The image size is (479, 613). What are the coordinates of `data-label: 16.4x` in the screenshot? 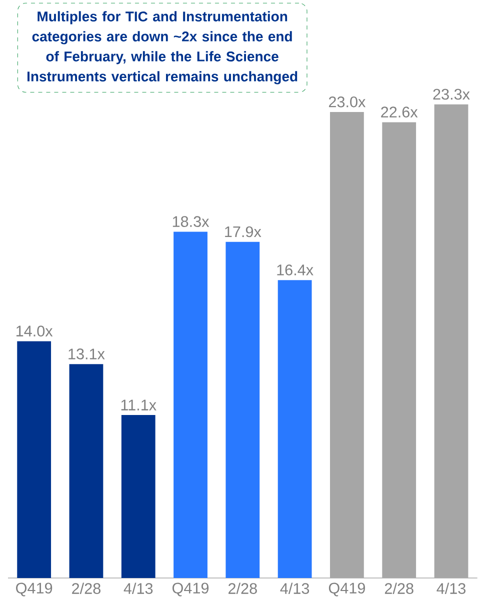 It's located at (295, 270).